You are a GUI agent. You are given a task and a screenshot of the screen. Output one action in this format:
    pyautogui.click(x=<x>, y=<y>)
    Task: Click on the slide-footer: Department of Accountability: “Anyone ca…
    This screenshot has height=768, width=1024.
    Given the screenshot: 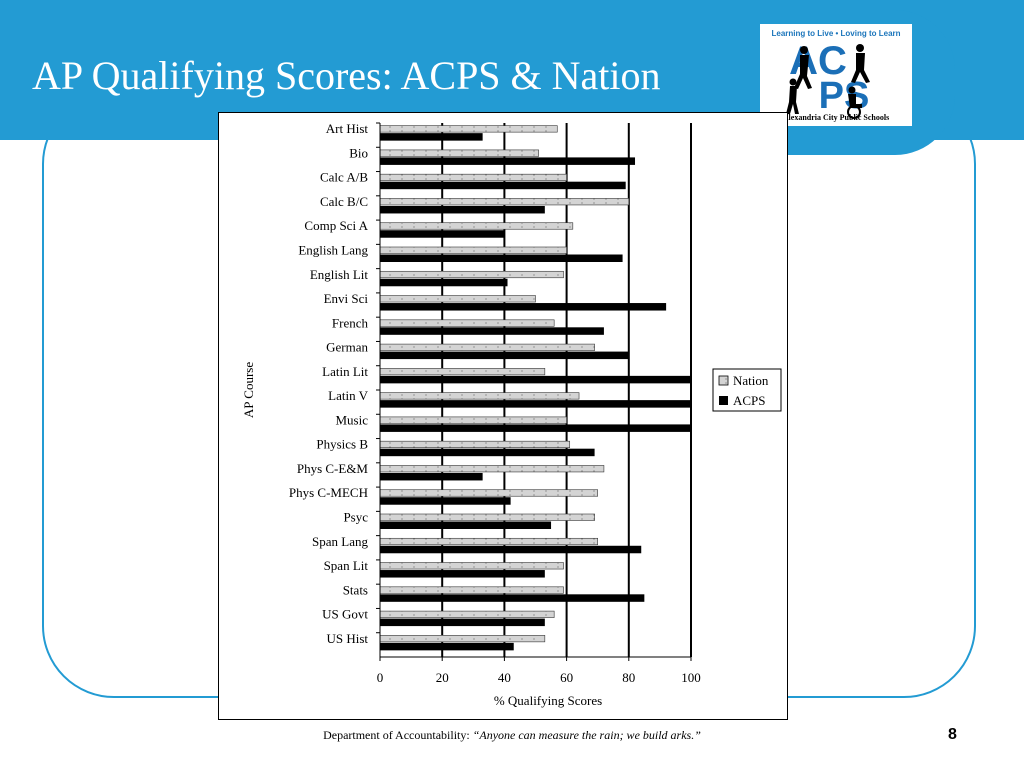 What is the action you would take?
    pyautogui.click(x=512, y=735)
    